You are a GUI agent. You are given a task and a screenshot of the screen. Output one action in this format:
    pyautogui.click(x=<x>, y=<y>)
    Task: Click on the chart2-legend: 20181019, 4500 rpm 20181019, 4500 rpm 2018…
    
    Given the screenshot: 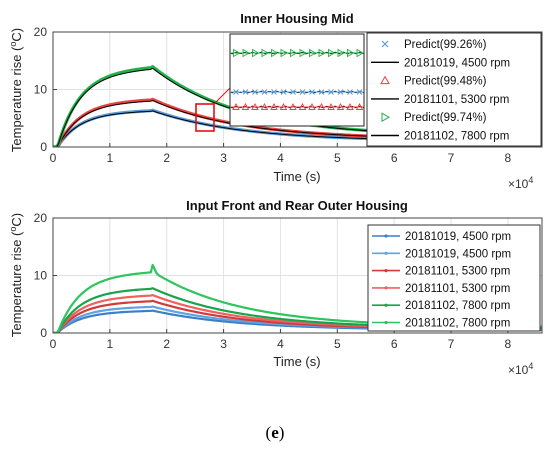 What is the action you would take?
    pyautogui.click(x=454, y=278)
    